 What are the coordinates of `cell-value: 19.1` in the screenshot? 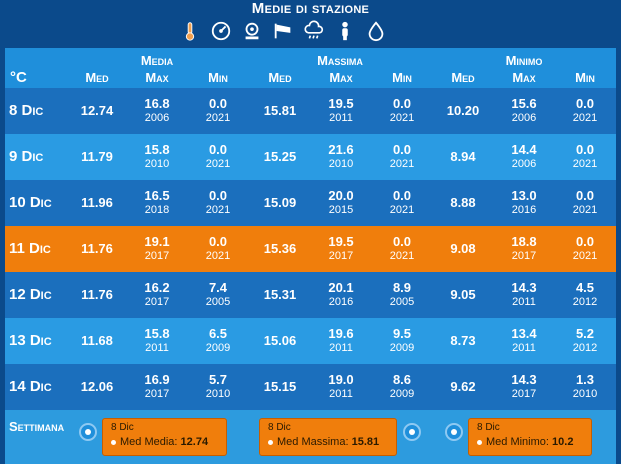 It's located at (157, 241).